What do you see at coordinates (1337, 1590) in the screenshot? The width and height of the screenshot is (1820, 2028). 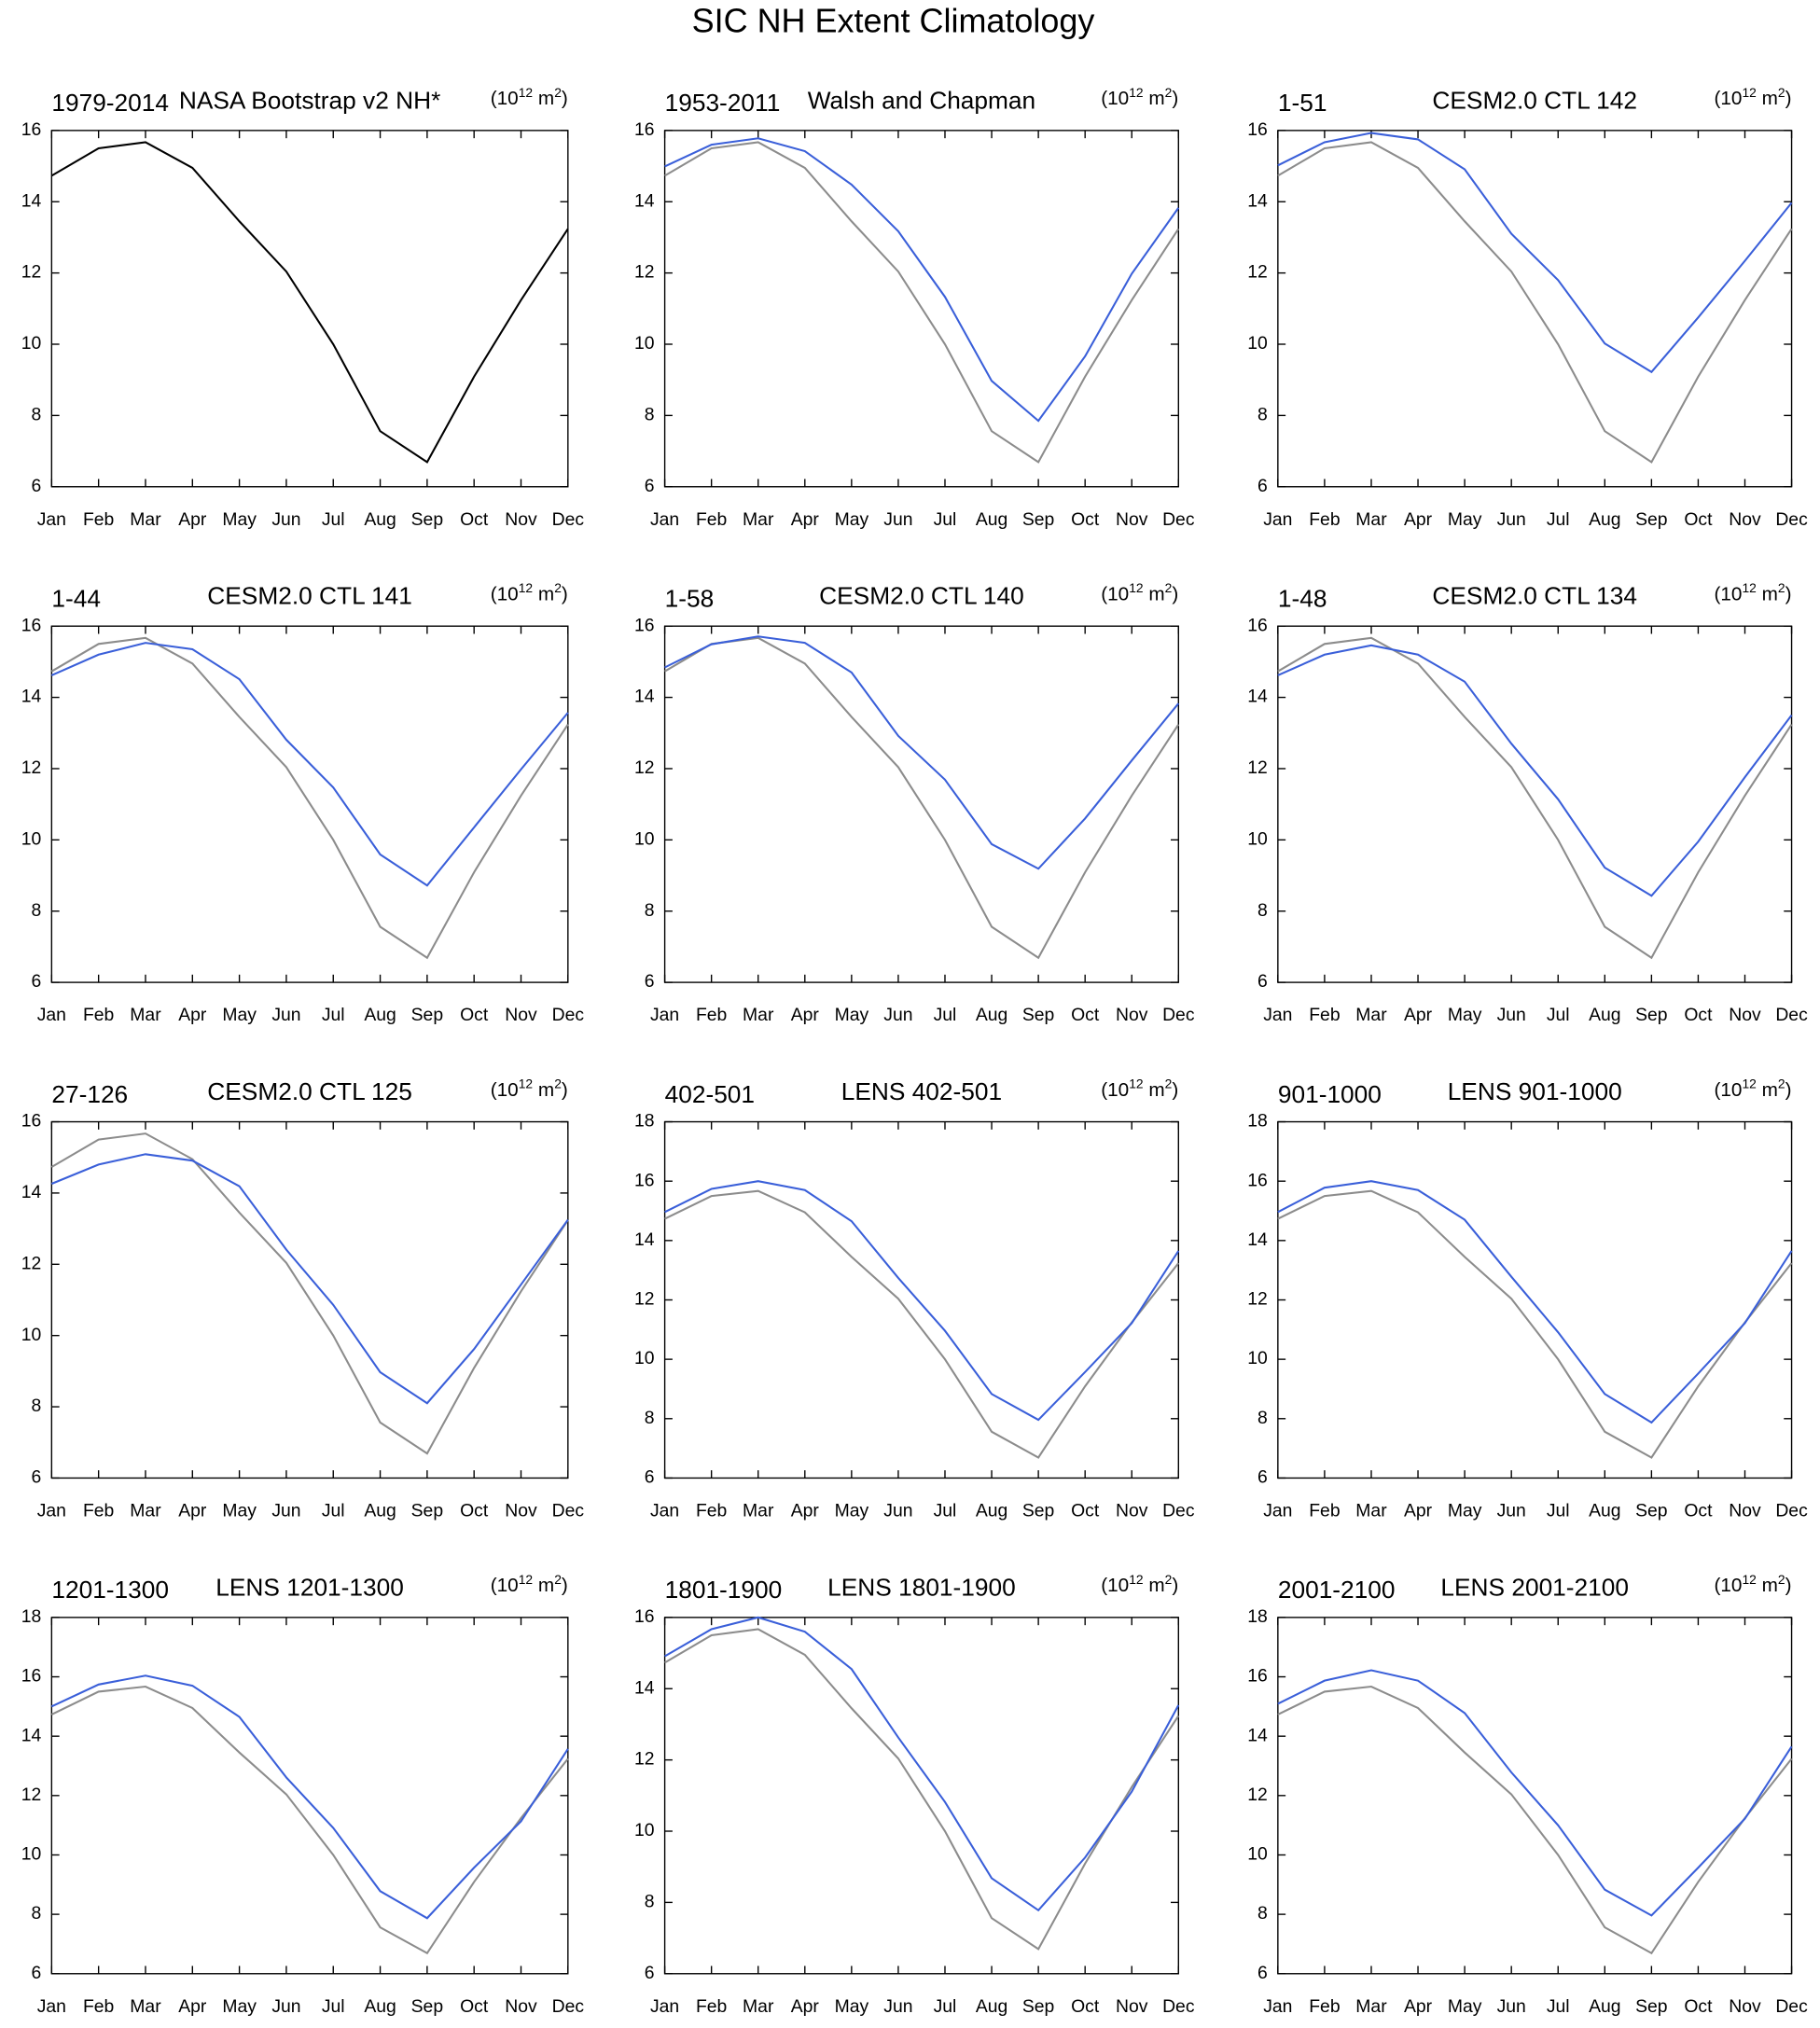 I see `panel-left-label: 2001-2100` at bounding box center [1337, 1590].